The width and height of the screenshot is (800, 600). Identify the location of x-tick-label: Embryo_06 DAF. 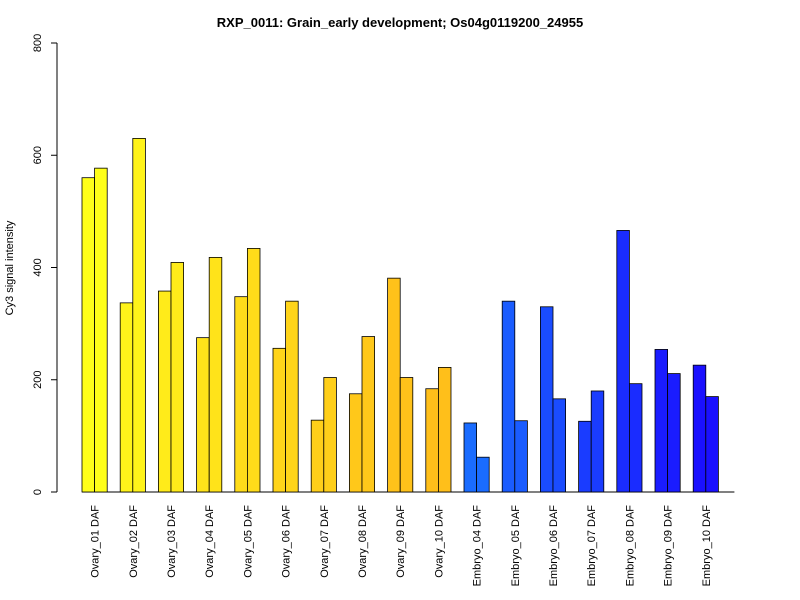
(554, 546).